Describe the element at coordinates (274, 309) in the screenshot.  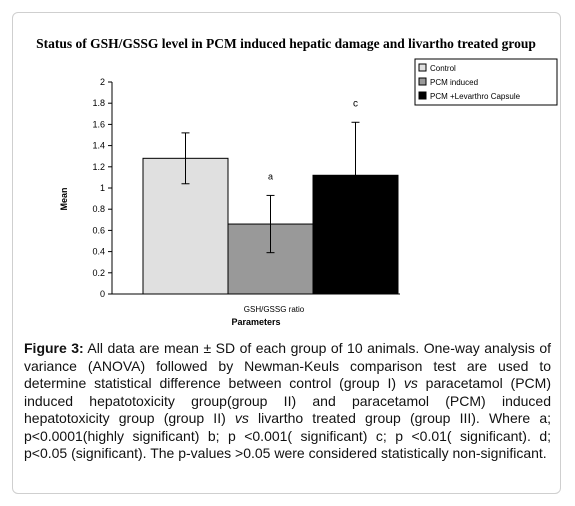
I see `x-category-label: GSH/GSSG ratio` at that location.